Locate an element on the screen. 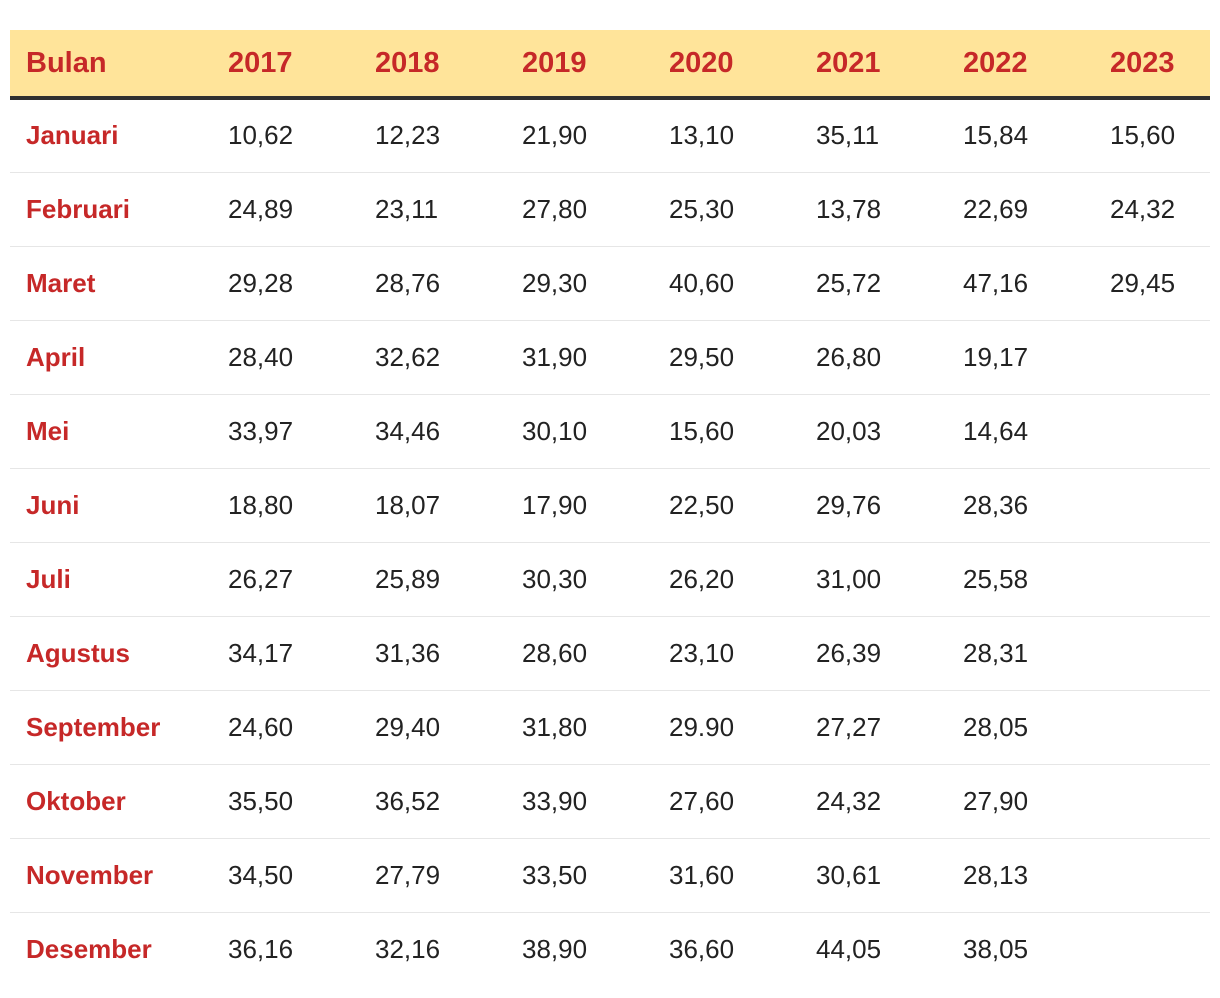 Image resolution: width=1220 pixels, height=998 pixels. month-label: Juni is located at coordinates (53, 504).